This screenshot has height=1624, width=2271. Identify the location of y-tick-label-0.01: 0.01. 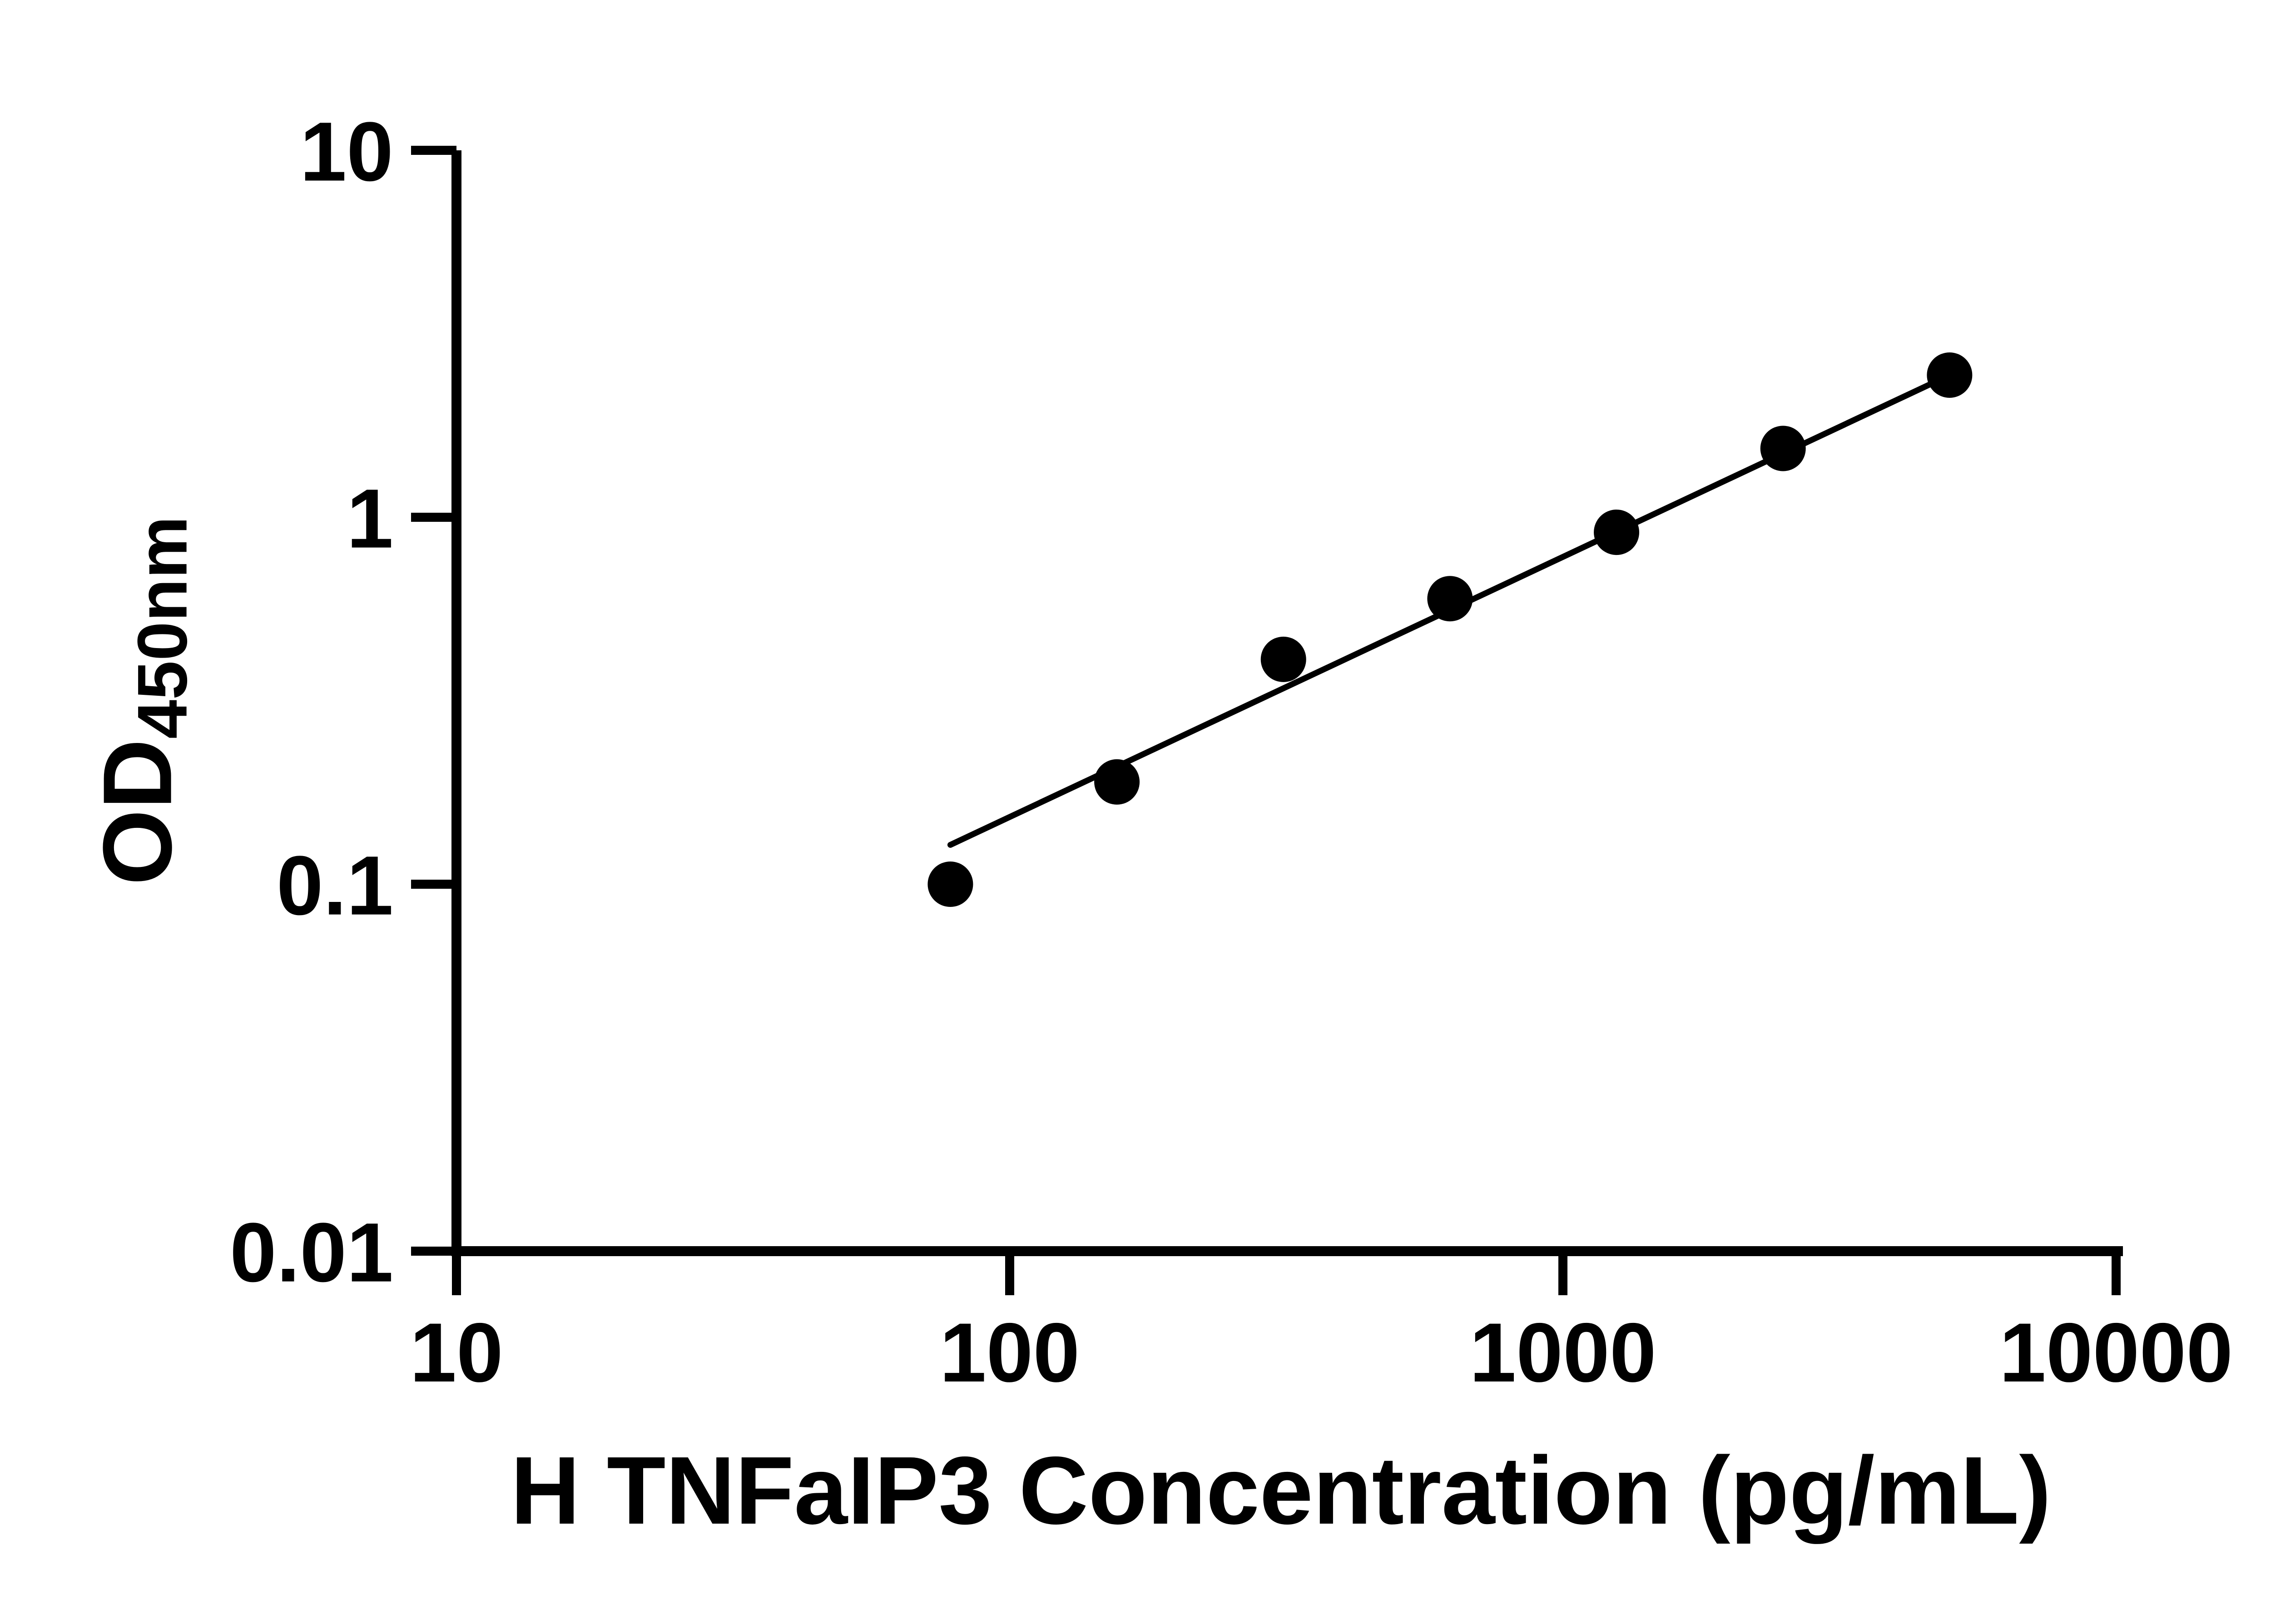
(311, 1253).